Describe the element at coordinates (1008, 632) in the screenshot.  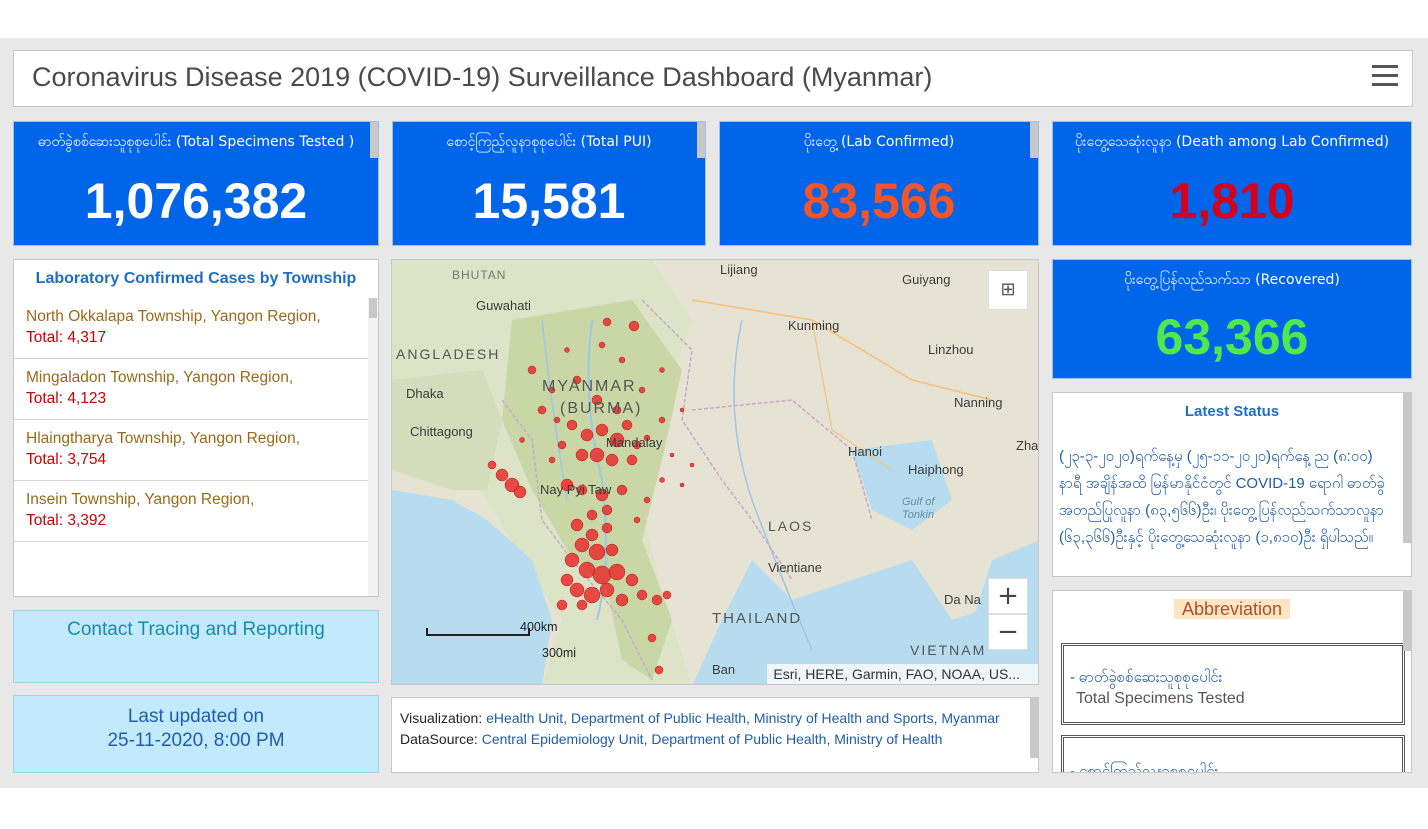
I see `zoom-out-button: −` at that location.